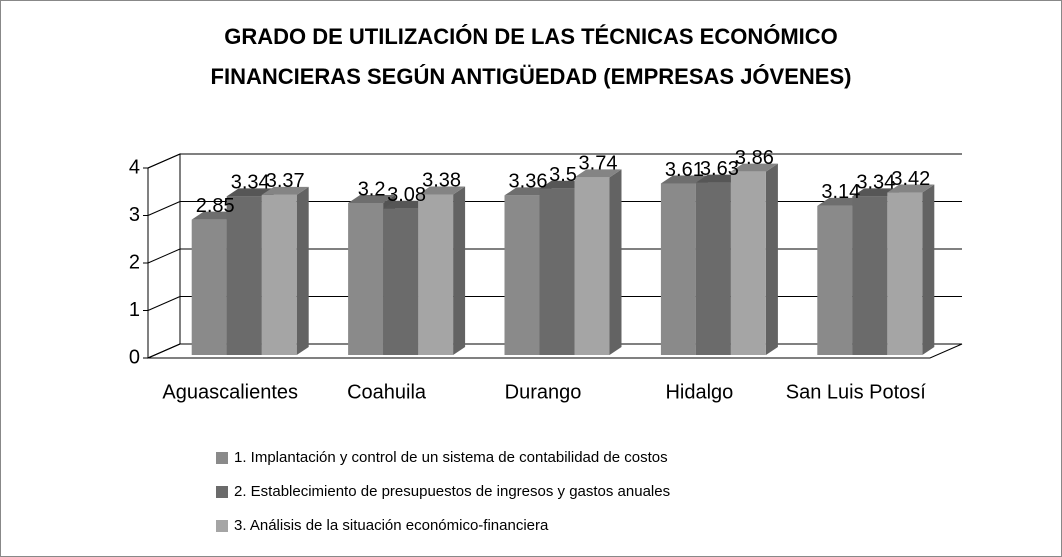 The image size is (1062, 557). What do you see at coordinates (387, 392) in the screenshot?
I see `x-tick-label: Coahuila` at bounding box center [387, 392].